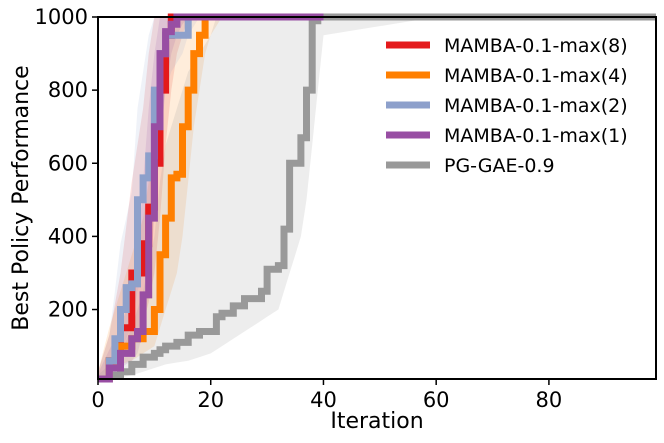 This screenshot has height=443, width=664. I want to click on x-axis-label: Iteration, so click(376, 421).